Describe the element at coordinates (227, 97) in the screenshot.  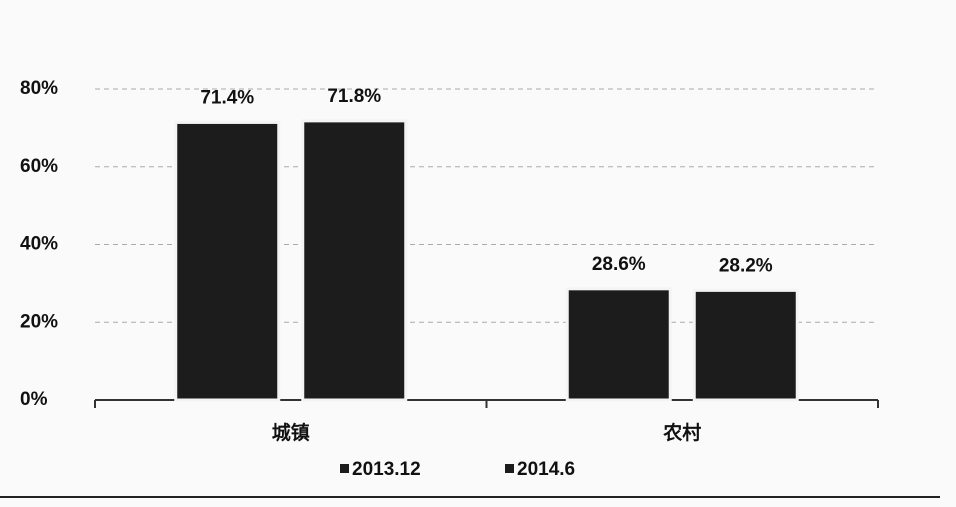
I see `data-label: 71.4%` at that location.